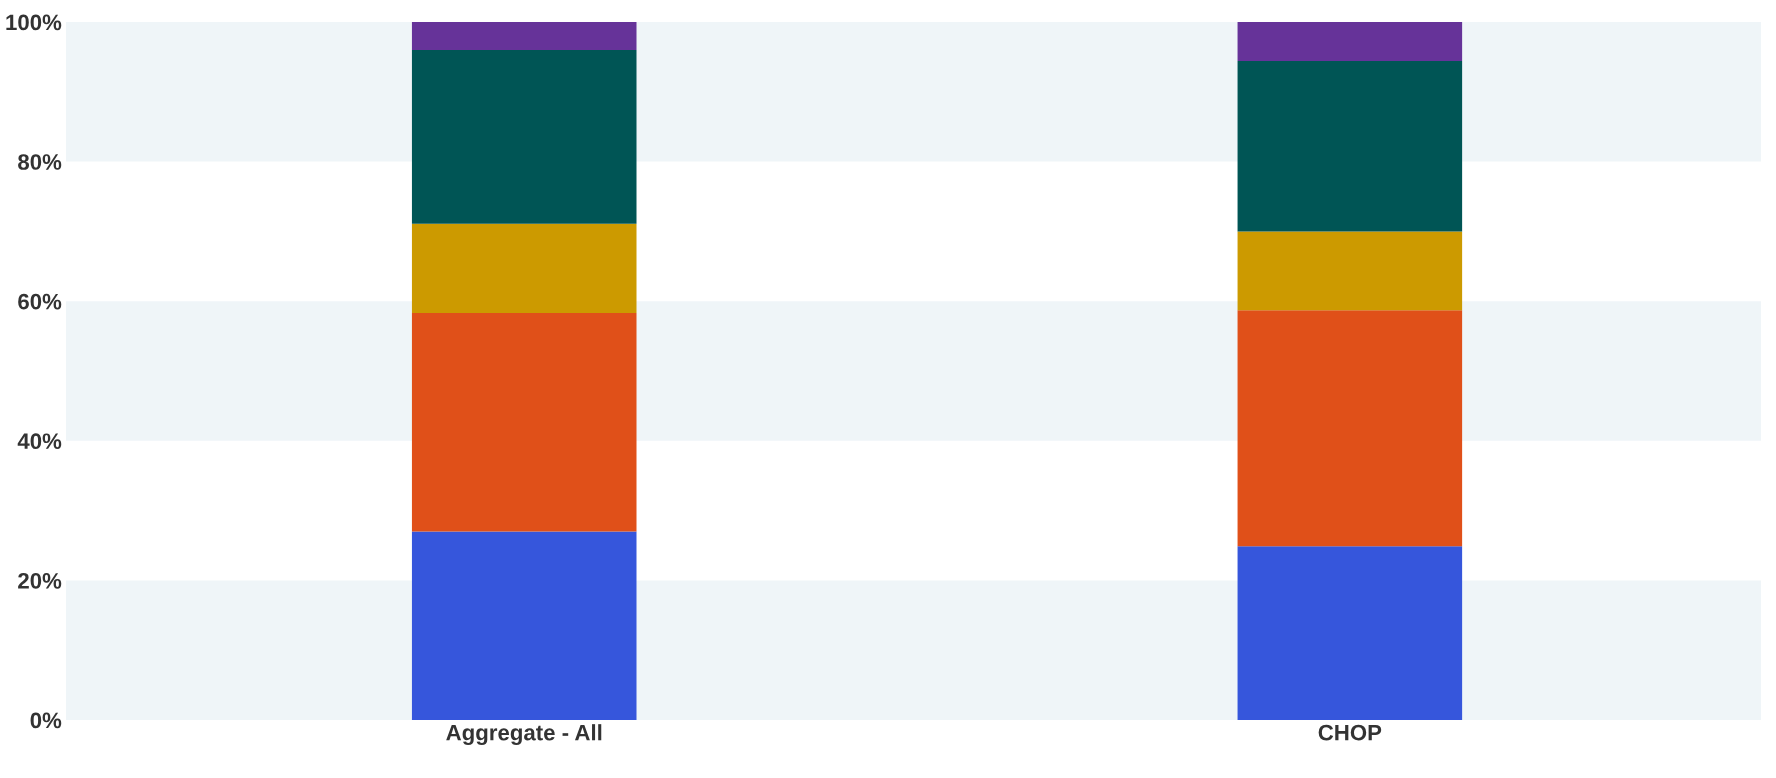  Describe the element at coordinates (524, 734) in the screenshot. I see `x-tick-label: Aggregate - All` at that location.